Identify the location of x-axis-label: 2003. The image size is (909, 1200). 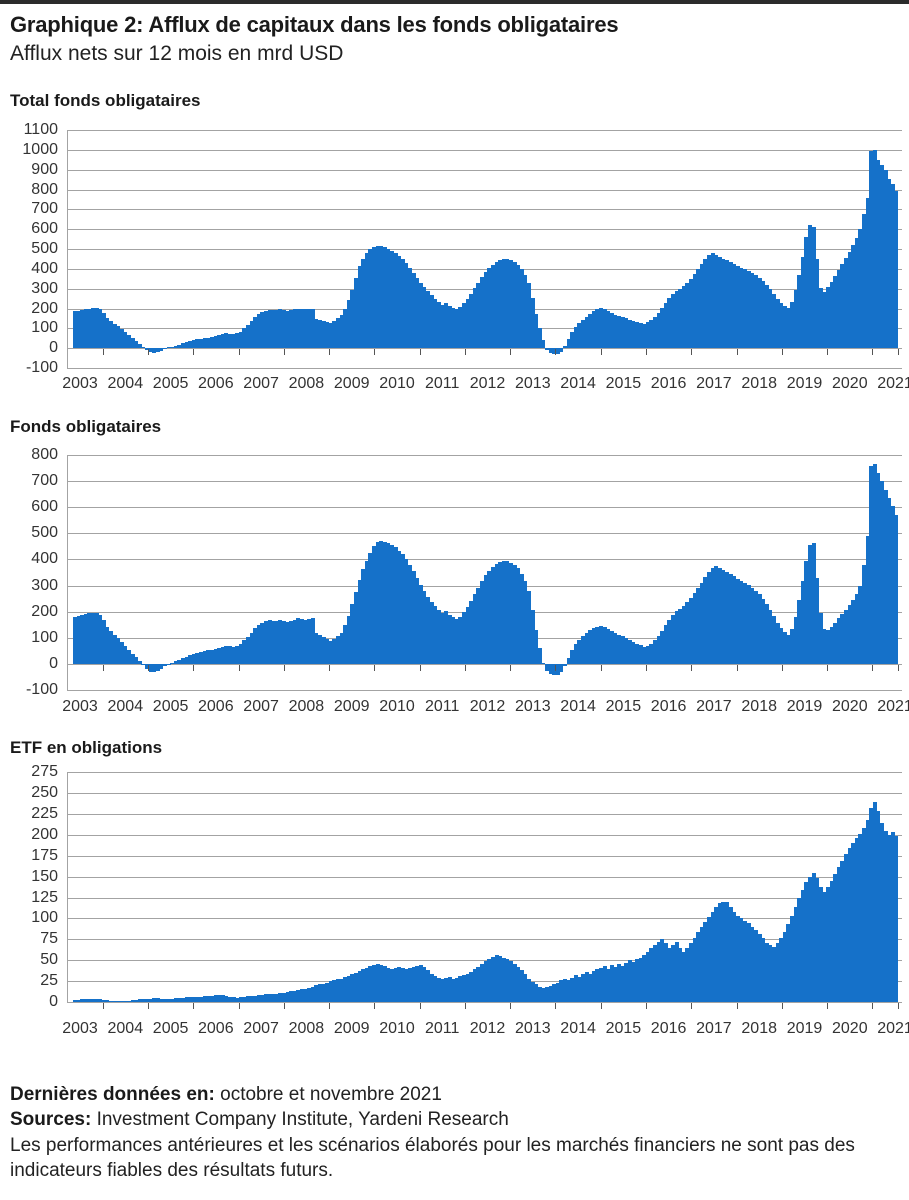
(80, 1028).